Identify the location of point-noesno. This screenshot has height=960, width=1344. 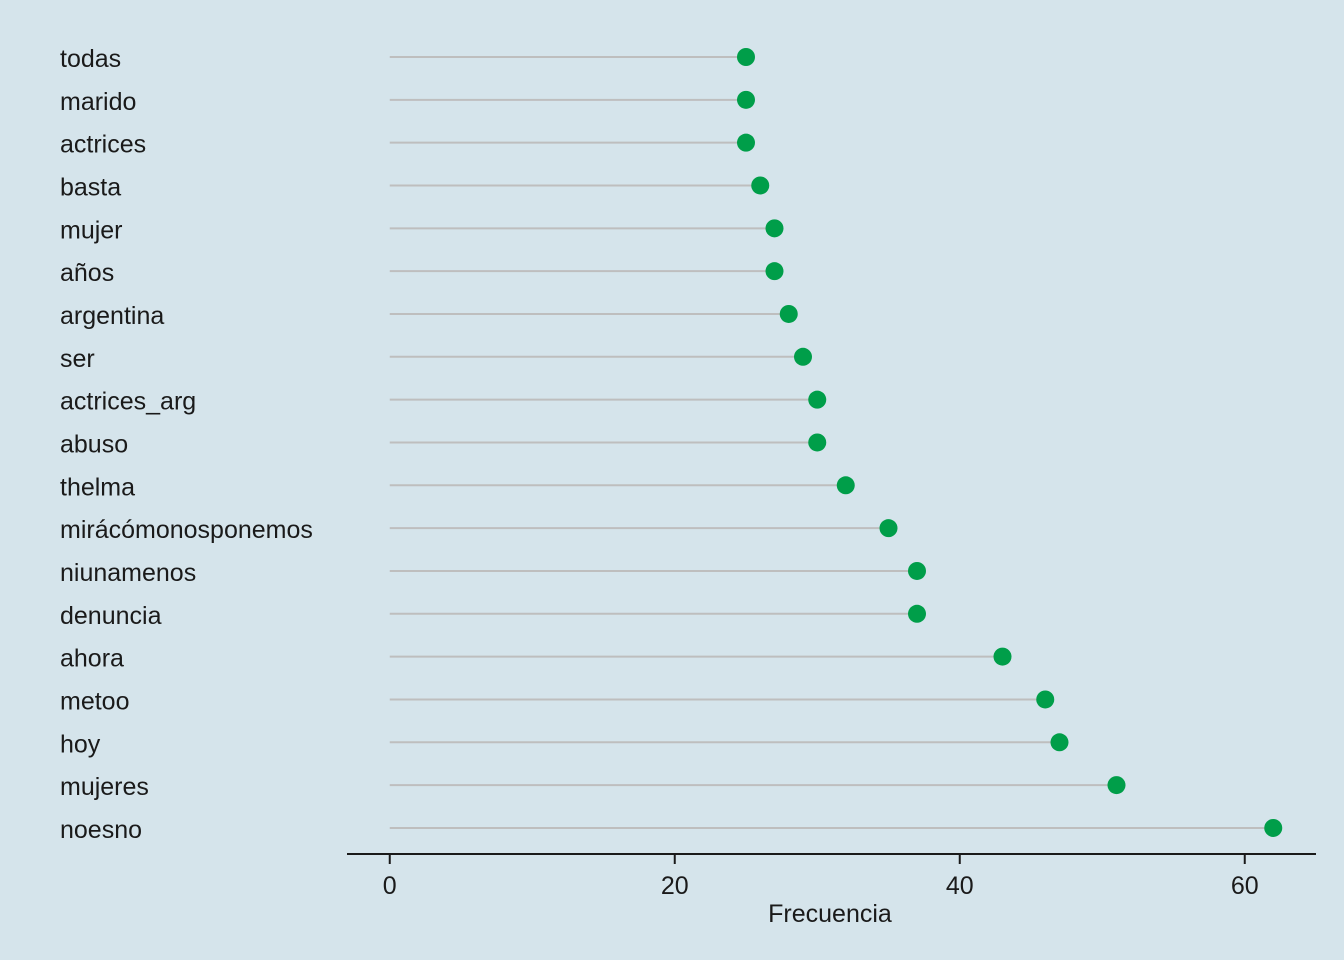
(1273, 827).